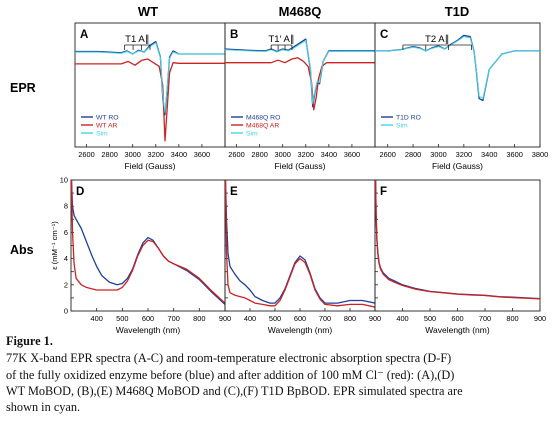  I want to click on y-tick-label: 10, so click(64, 180).